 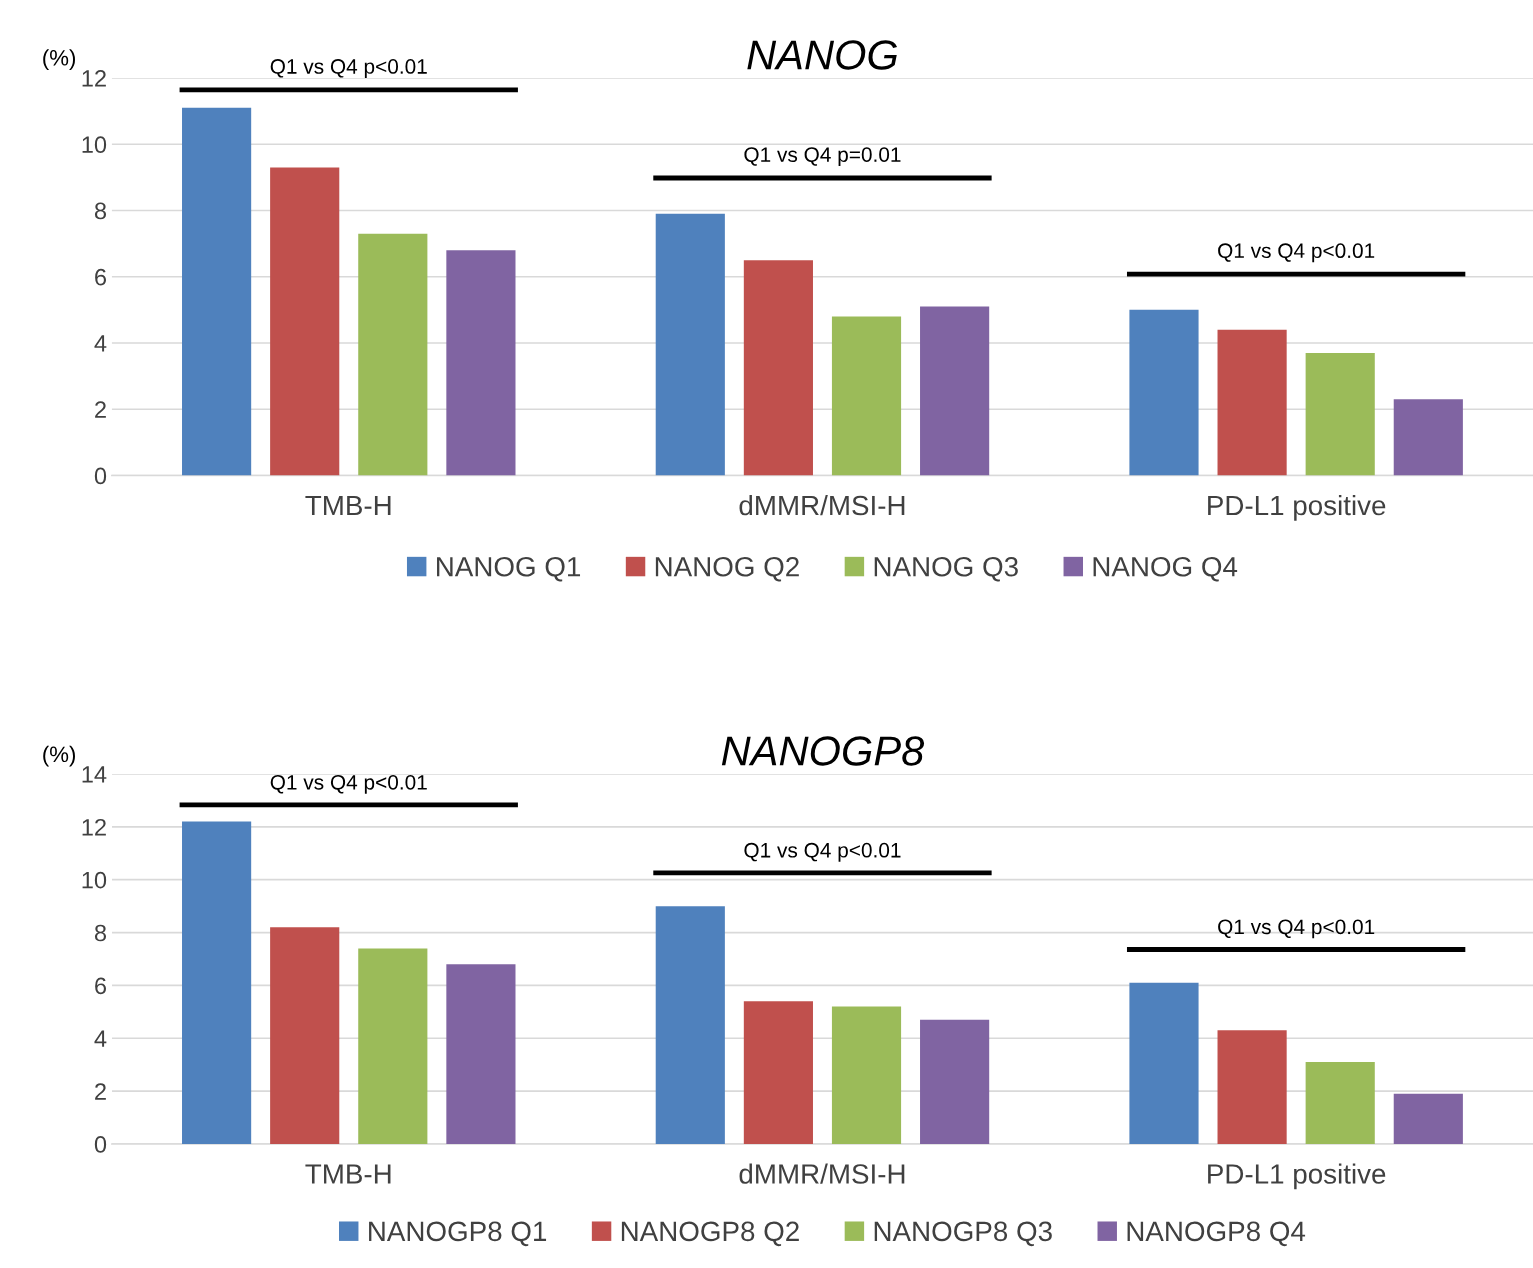 I want to click on legend-label: NANOGP8 Q4, so click(x=1216, y=1234).